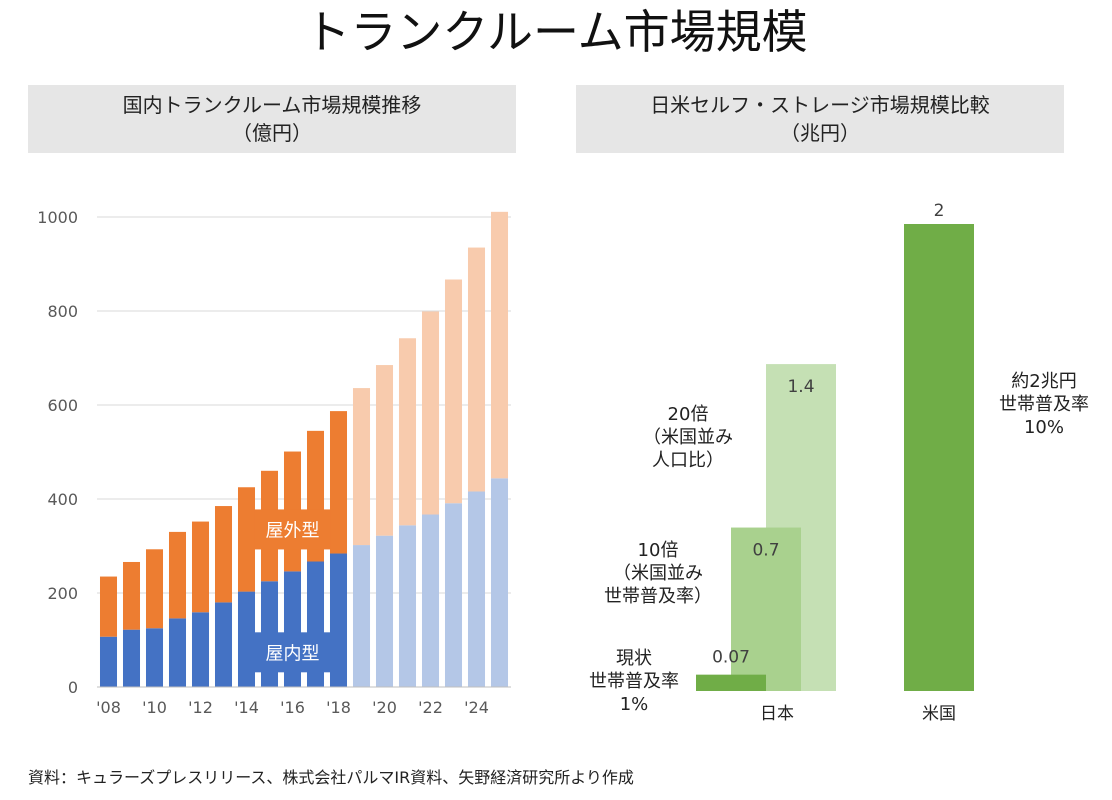 The height and width of the screenshot is (800, 1112). I want to click on bar-annotation: 10倍 （米国並み 世帯普及率）, so click(658, 573).